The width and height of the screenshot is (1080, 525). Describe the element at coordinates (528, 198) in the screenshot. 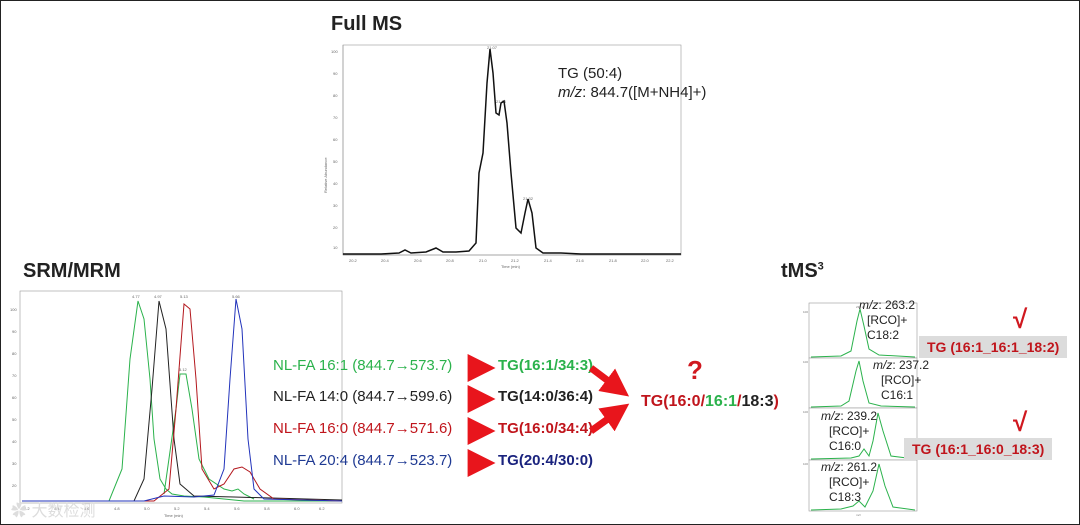

I see `svg-text: 21.32` at that location.